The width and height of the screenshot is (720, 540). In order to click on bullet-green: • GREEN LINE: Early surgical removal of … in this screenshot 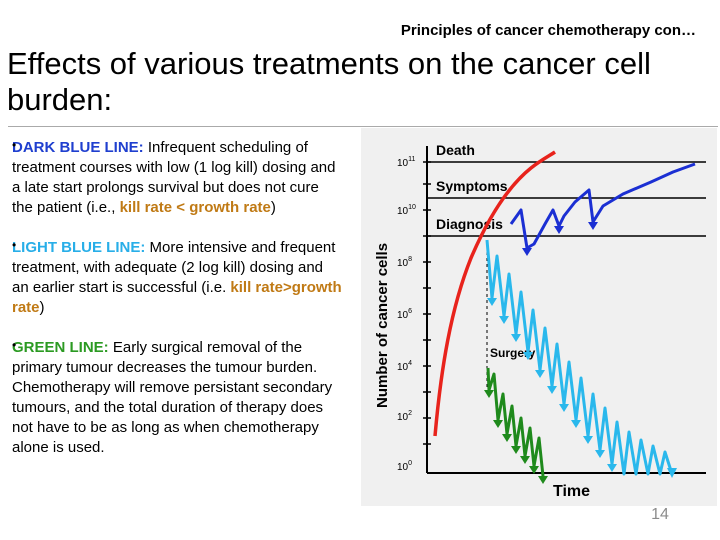, I will do `click(177, 398)`.